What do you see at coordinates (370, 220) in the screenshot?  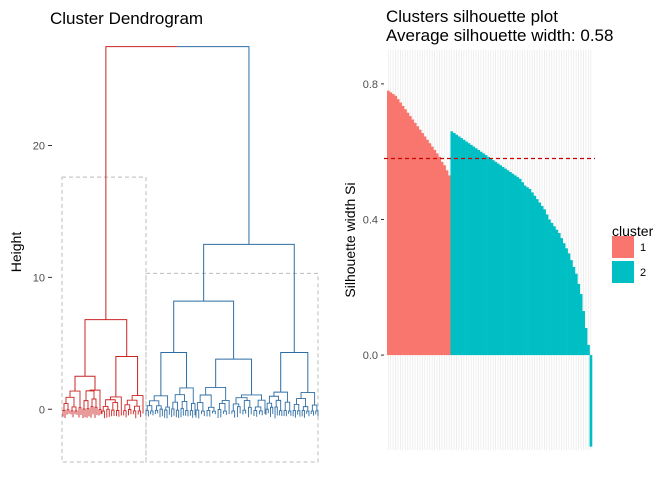 I see `y-tick-label: 0.4` at bounding box center [370, 220].